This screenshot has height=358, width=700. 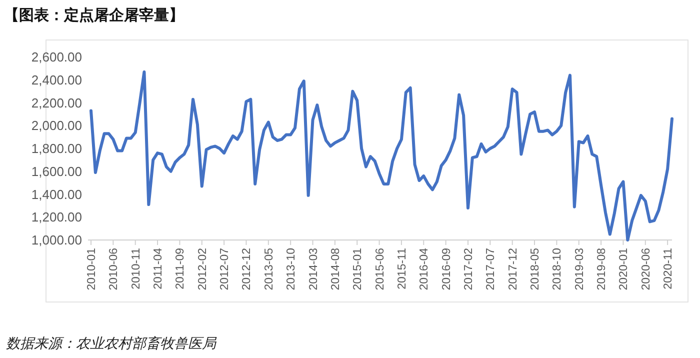 What do you see at coordinates (247, 269) in the screenshot?
I see `x-tick-label: 2012-12` at bounding box center [247, 269].